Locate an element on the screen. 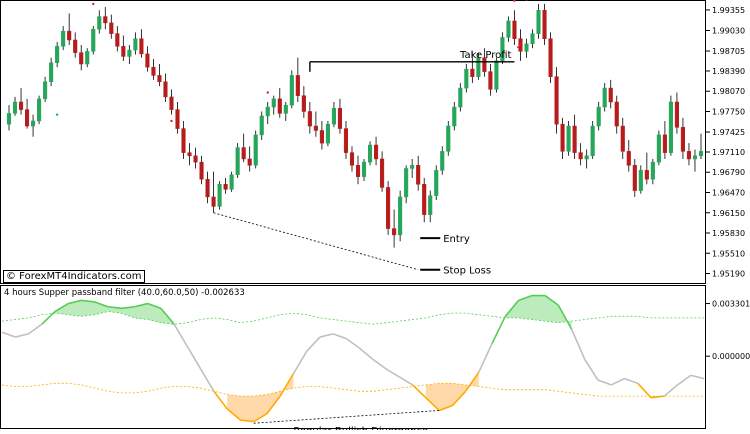  y-tick-label: 1.96790 is located at coordinates (728, 172).